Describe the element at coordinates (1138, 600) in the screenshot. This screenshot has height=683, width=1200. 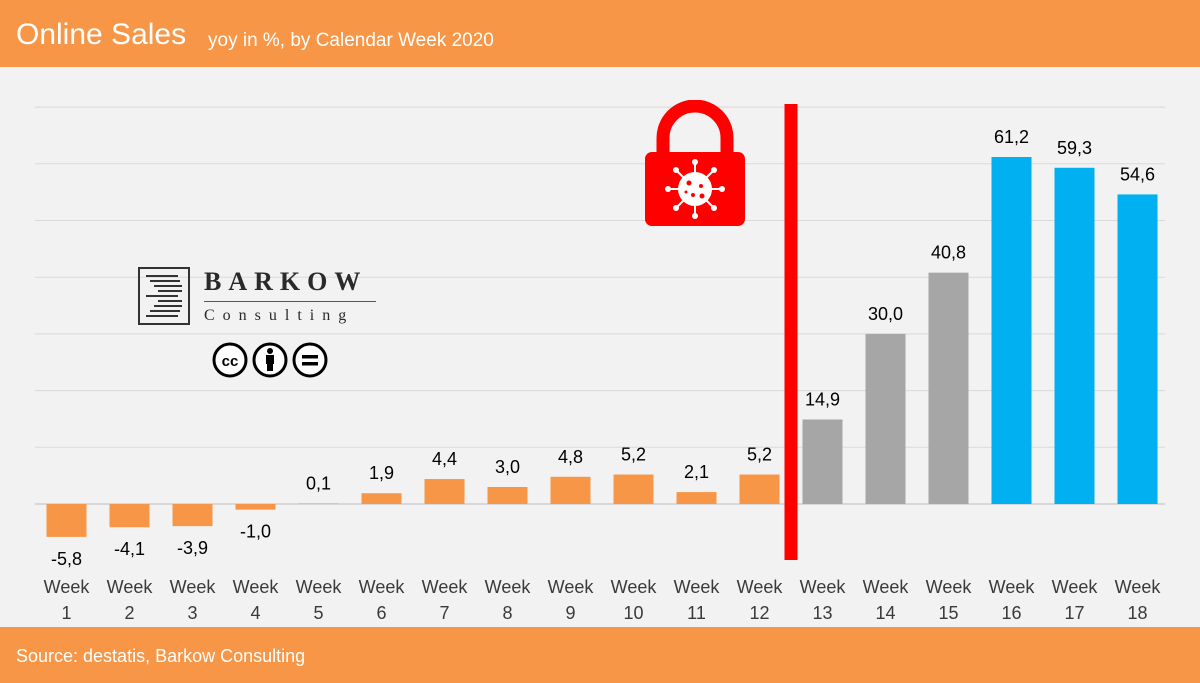
I see `x-tick-label-18: Week 18` at that location.